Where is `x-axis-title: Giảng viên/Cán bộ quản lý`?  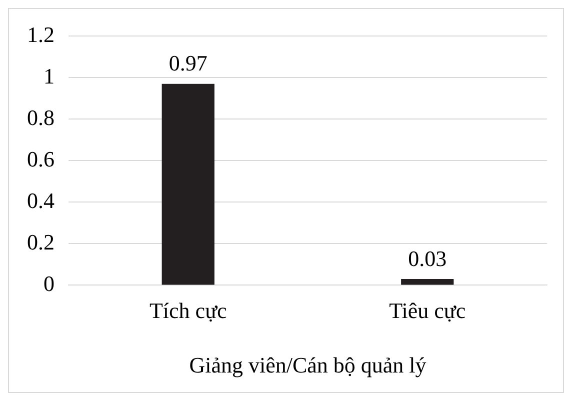
x-axis-title: Giảng viên/Cán bộ quản lý is located at coordinates (307, 365).